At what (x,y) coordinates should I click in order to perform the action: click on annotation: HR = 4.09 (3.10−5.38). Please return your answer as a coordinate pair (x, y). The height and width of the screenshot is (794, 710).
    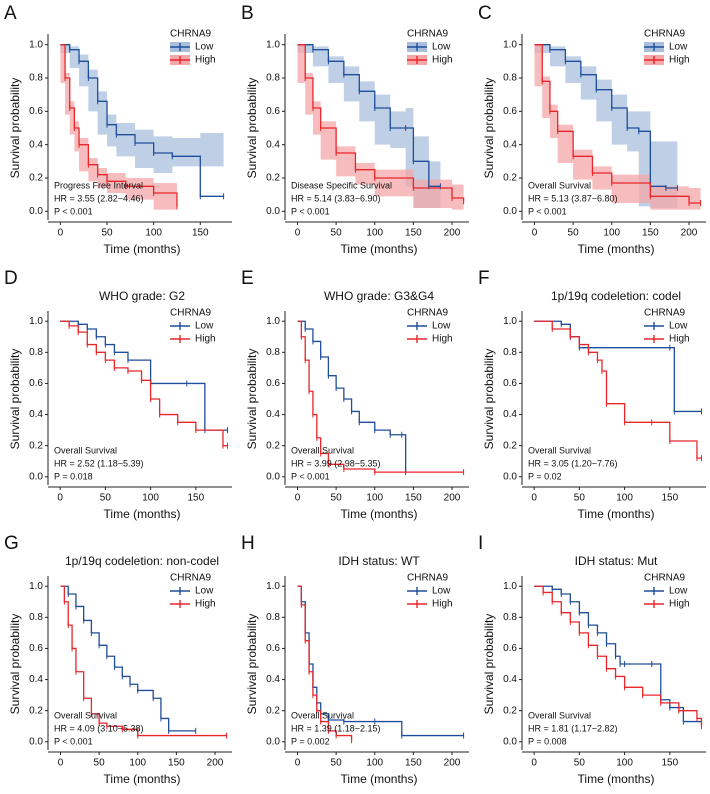
    Looking at the image, I should click on (99, 728).